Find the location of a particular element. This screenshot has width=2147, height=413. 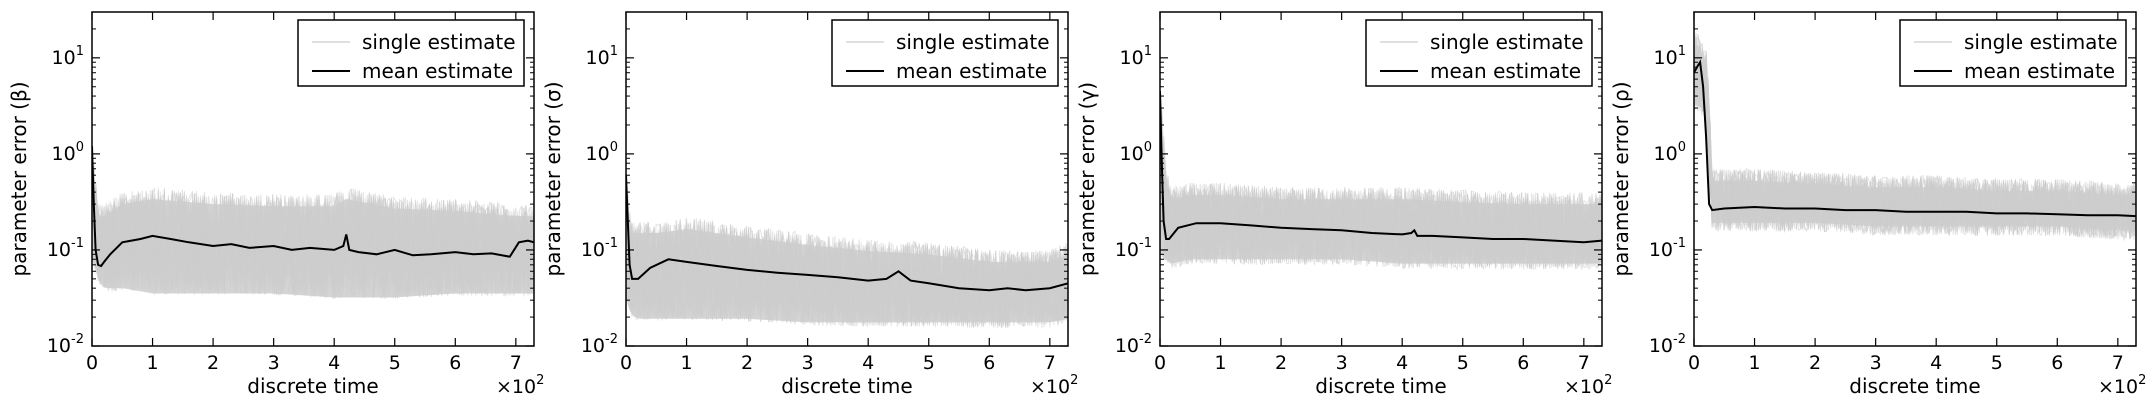

y-axis-title: parameter error (σ) is located at coordinates (553, 179).